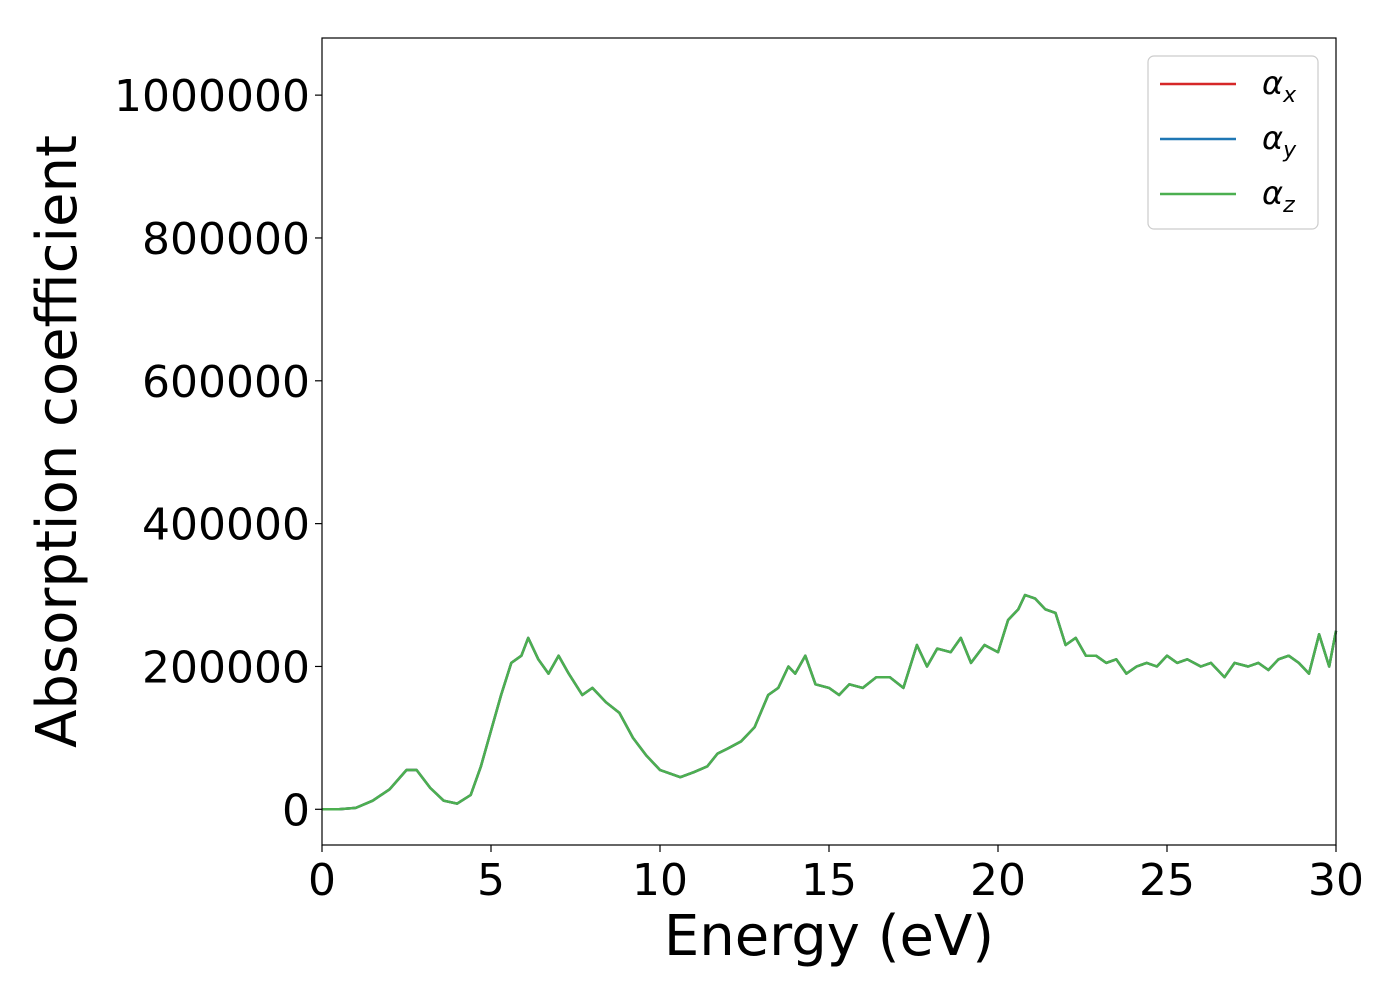 The width and height of the screenshot is (1400, 1004). What do you see at coordinates (226, 239) in the screenshot?
I see `y-tick-label: 800000` at bounding box center [226, 239].